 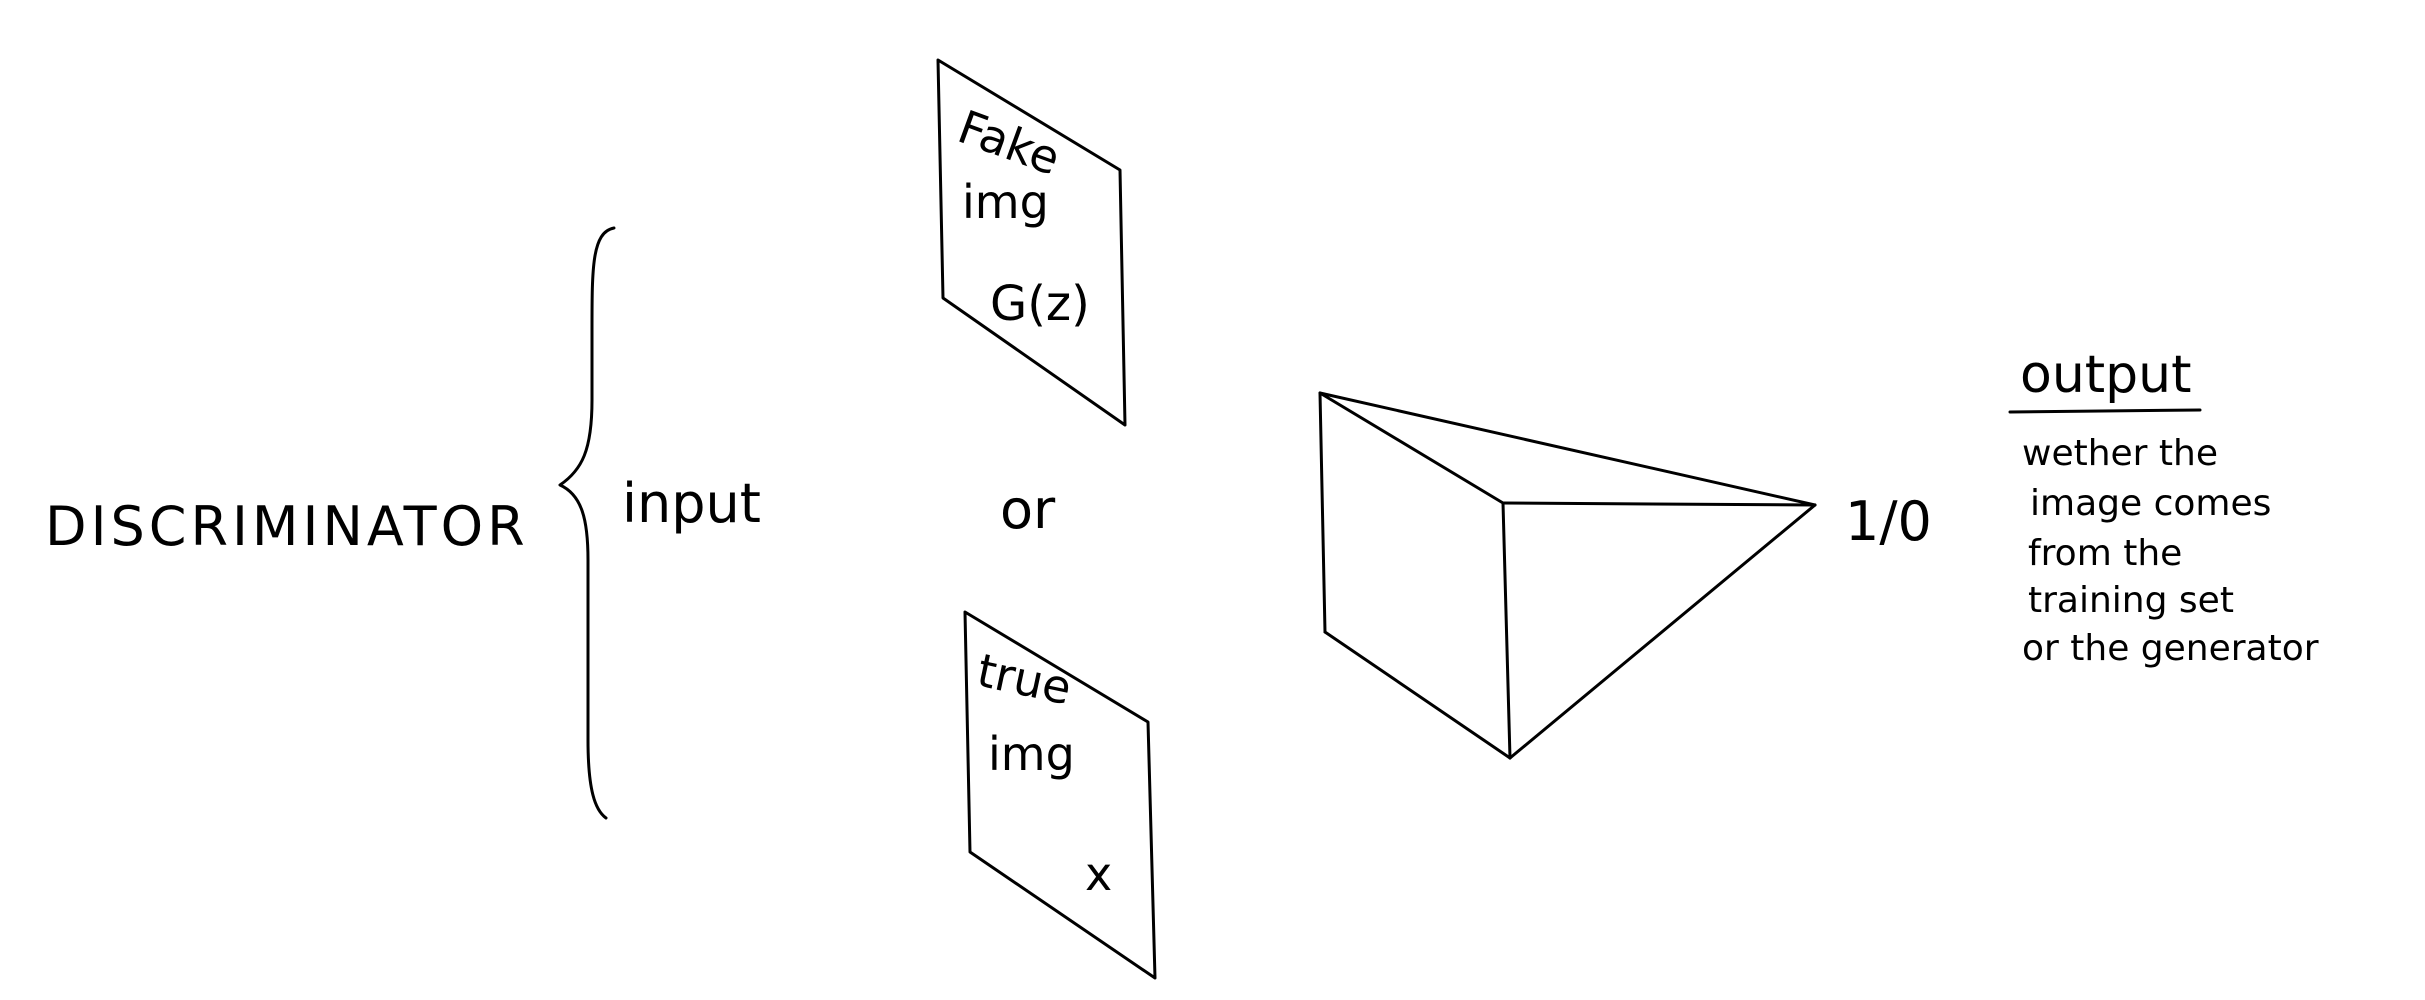 I want to click on true-image-label-line2: img, so click(x=1031, y=754).